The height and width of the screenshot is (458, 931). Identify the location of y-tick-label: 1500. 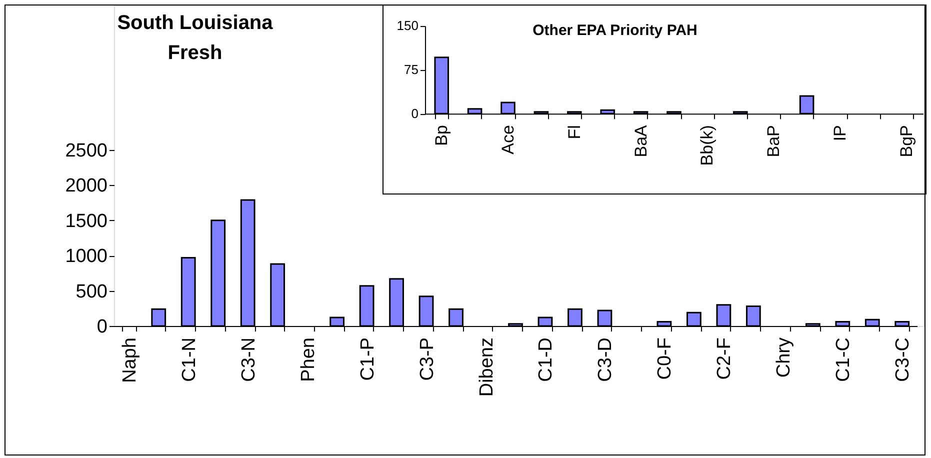
(86, 221).